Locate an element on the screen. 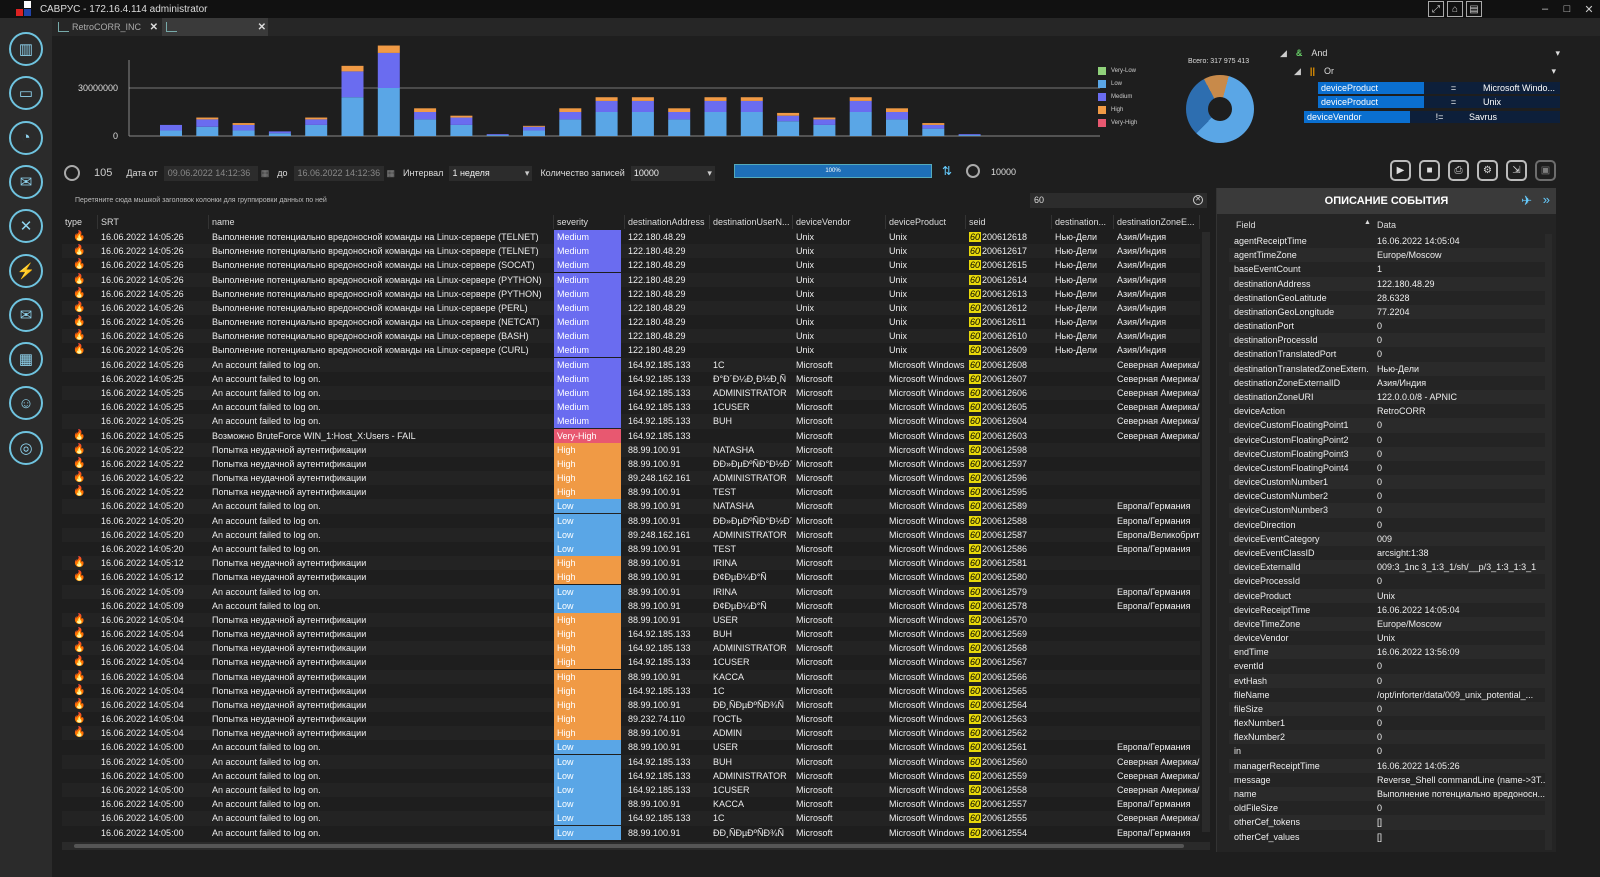 The height and width of the screenshot is (877, 1600). field-row: evtHash 0 is located at coordinates (1388, 680).